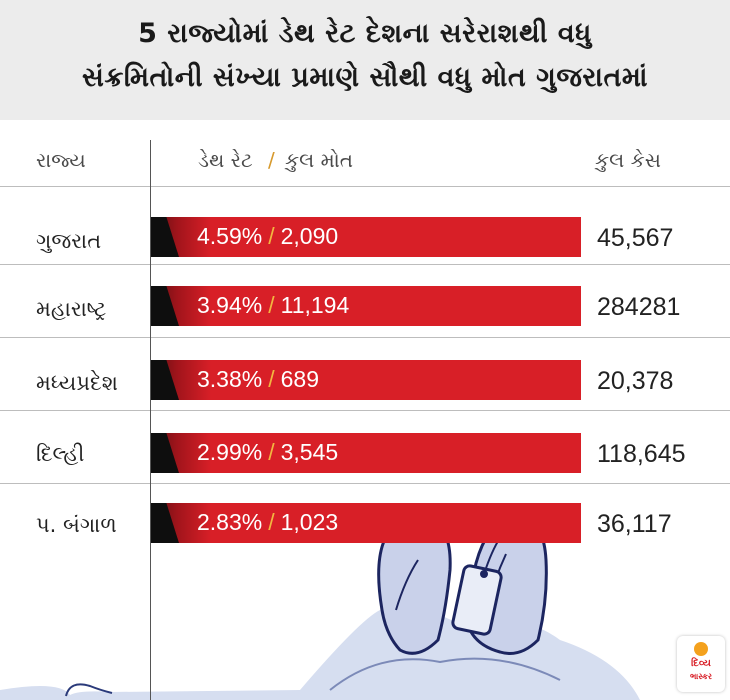  Describe the element at coordinates (701, 649) in the screenshot. I see `sun-icon` at that location.